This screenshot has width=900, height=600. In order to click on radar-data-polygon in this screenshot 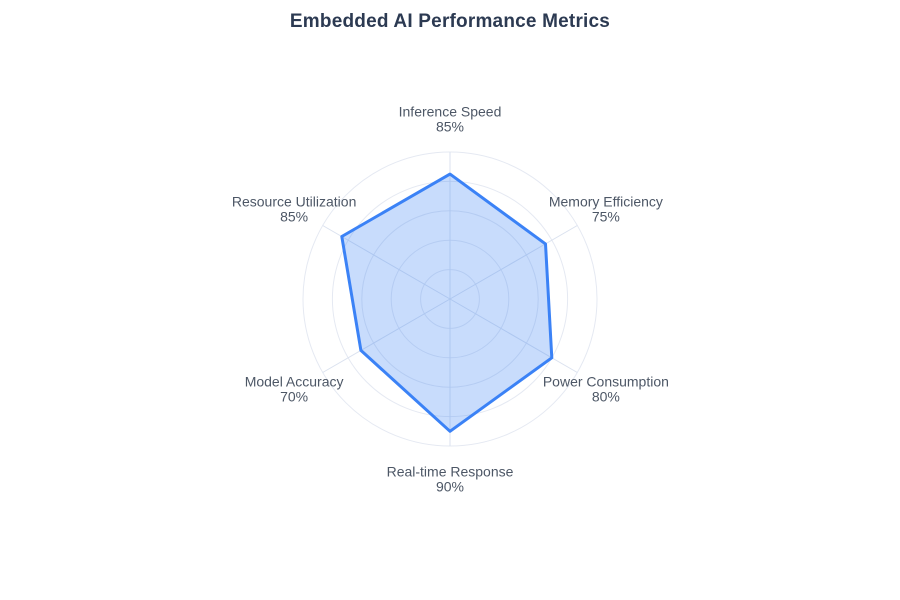, I will do `click(447, 302)`.